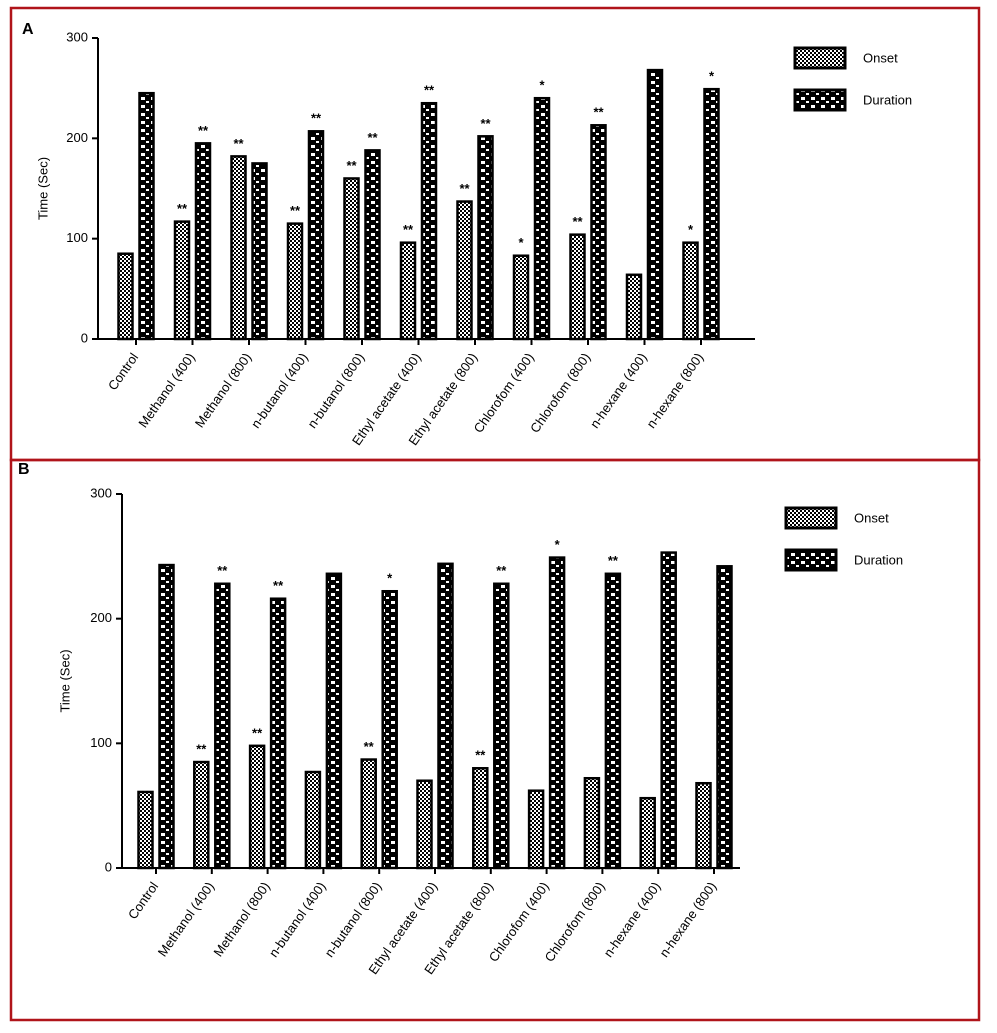 Image resolution: width=997 pixels, height=1033 pixels. Describe the element at coordinates (28, 29) in the screenshot. I see `panel-label: A` at that location.